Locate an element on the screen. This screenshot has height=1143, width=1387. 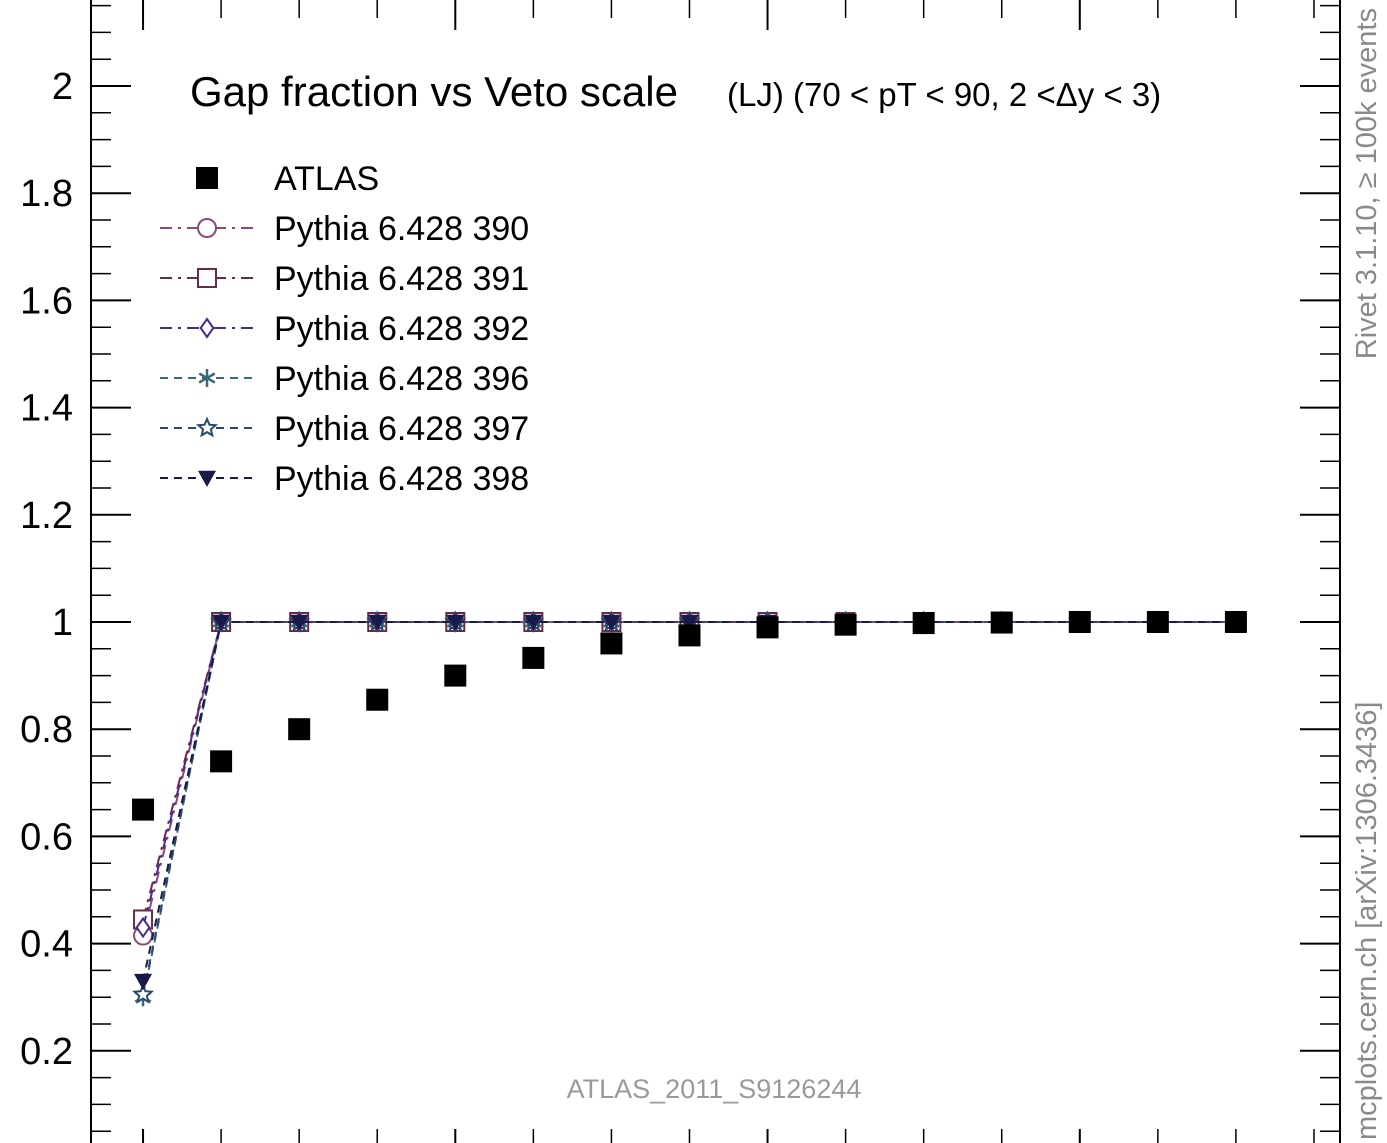
chart-title: Gap fraction vs Veto scale is located at coordinates (434, 91).